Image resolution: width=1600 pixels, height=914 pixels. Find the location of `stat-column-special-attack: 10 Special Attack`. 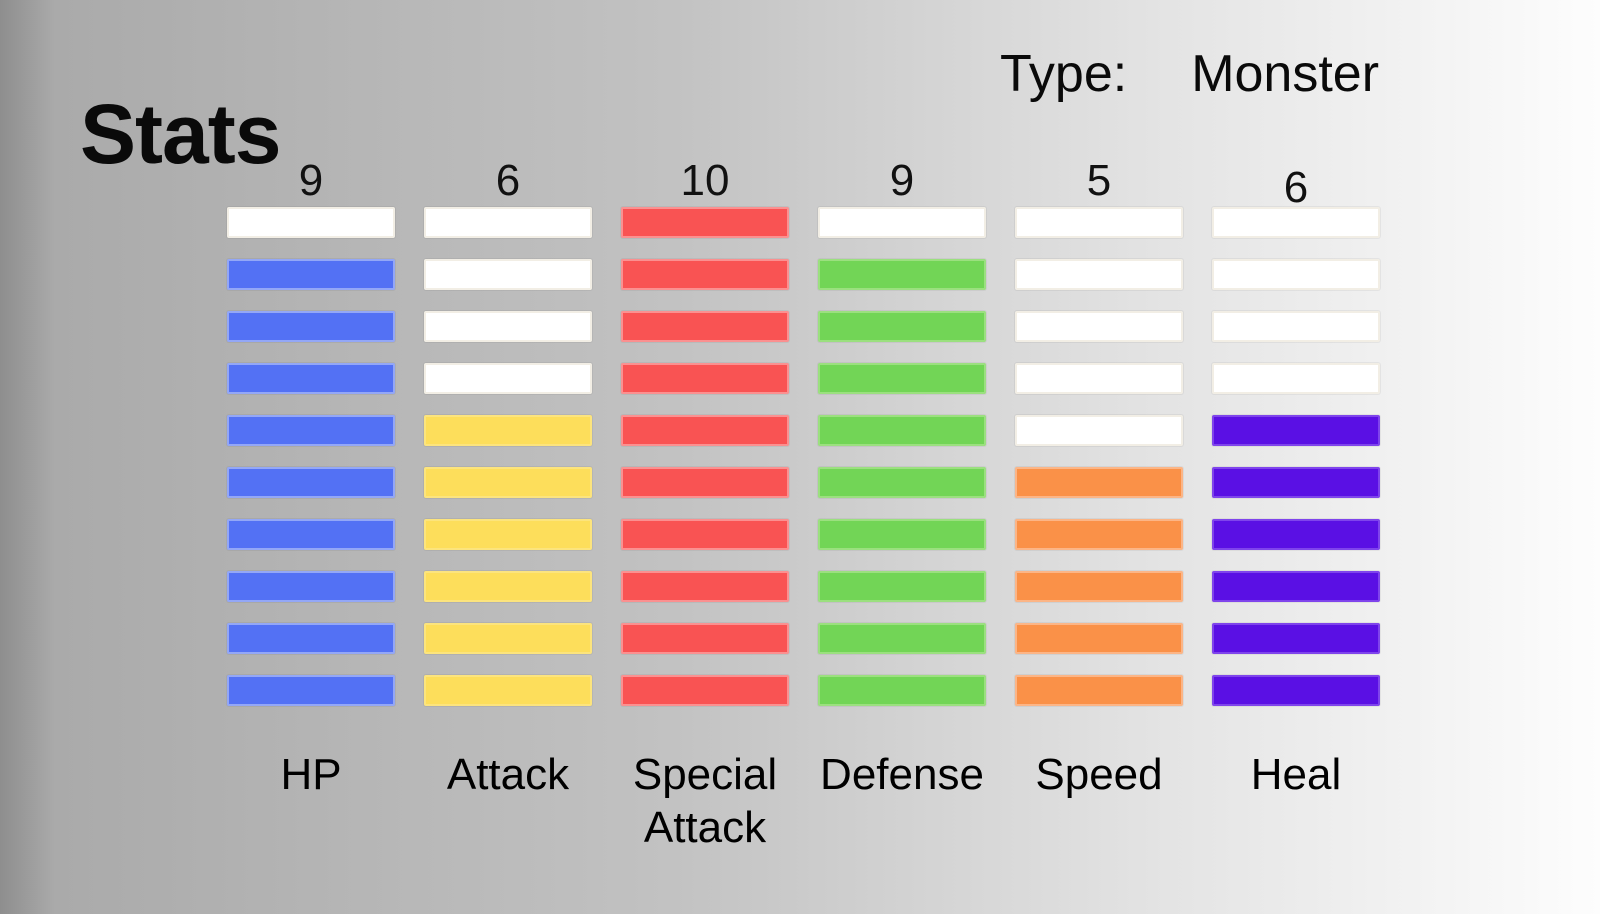

stat-column-special-attack: 10 Special Attack is located at coordinates (705, 504).